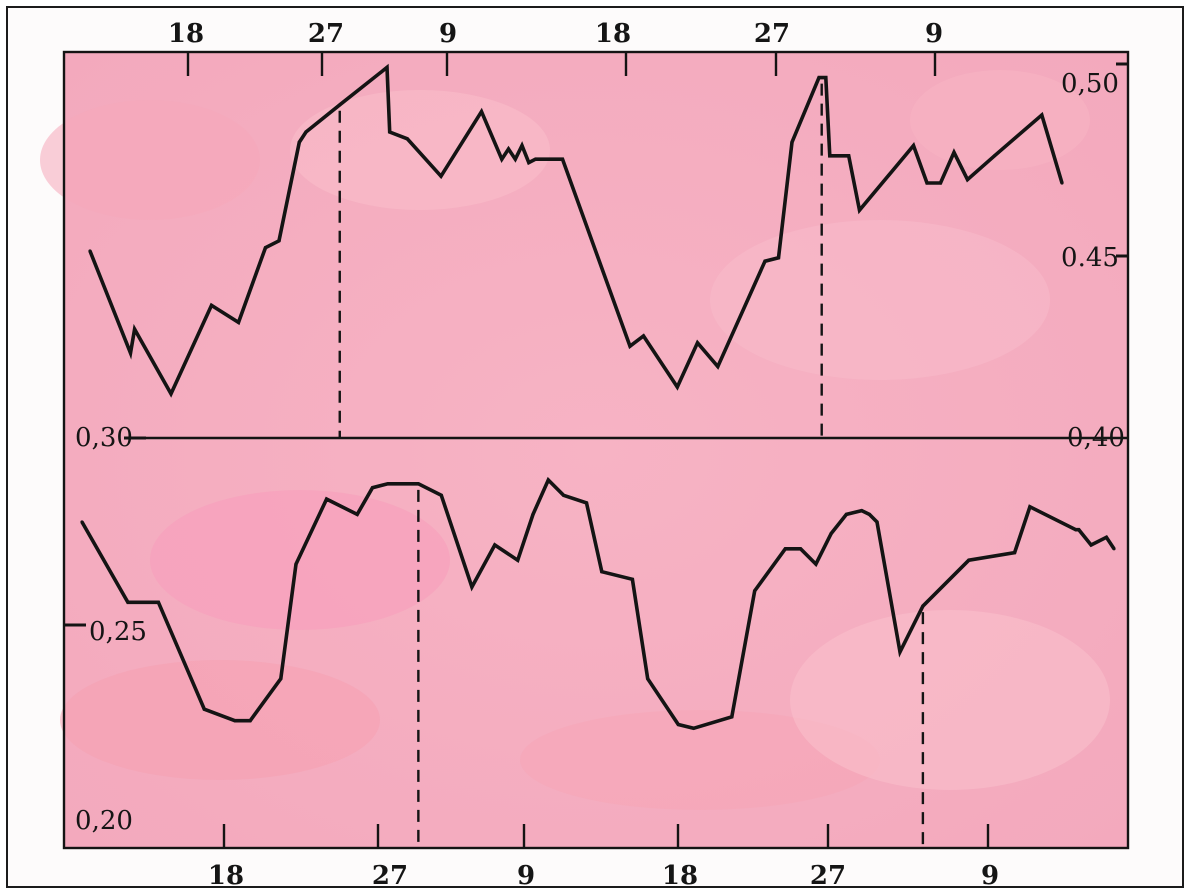  I want to click on y-tick-label: 0,20, so click(104, 821).